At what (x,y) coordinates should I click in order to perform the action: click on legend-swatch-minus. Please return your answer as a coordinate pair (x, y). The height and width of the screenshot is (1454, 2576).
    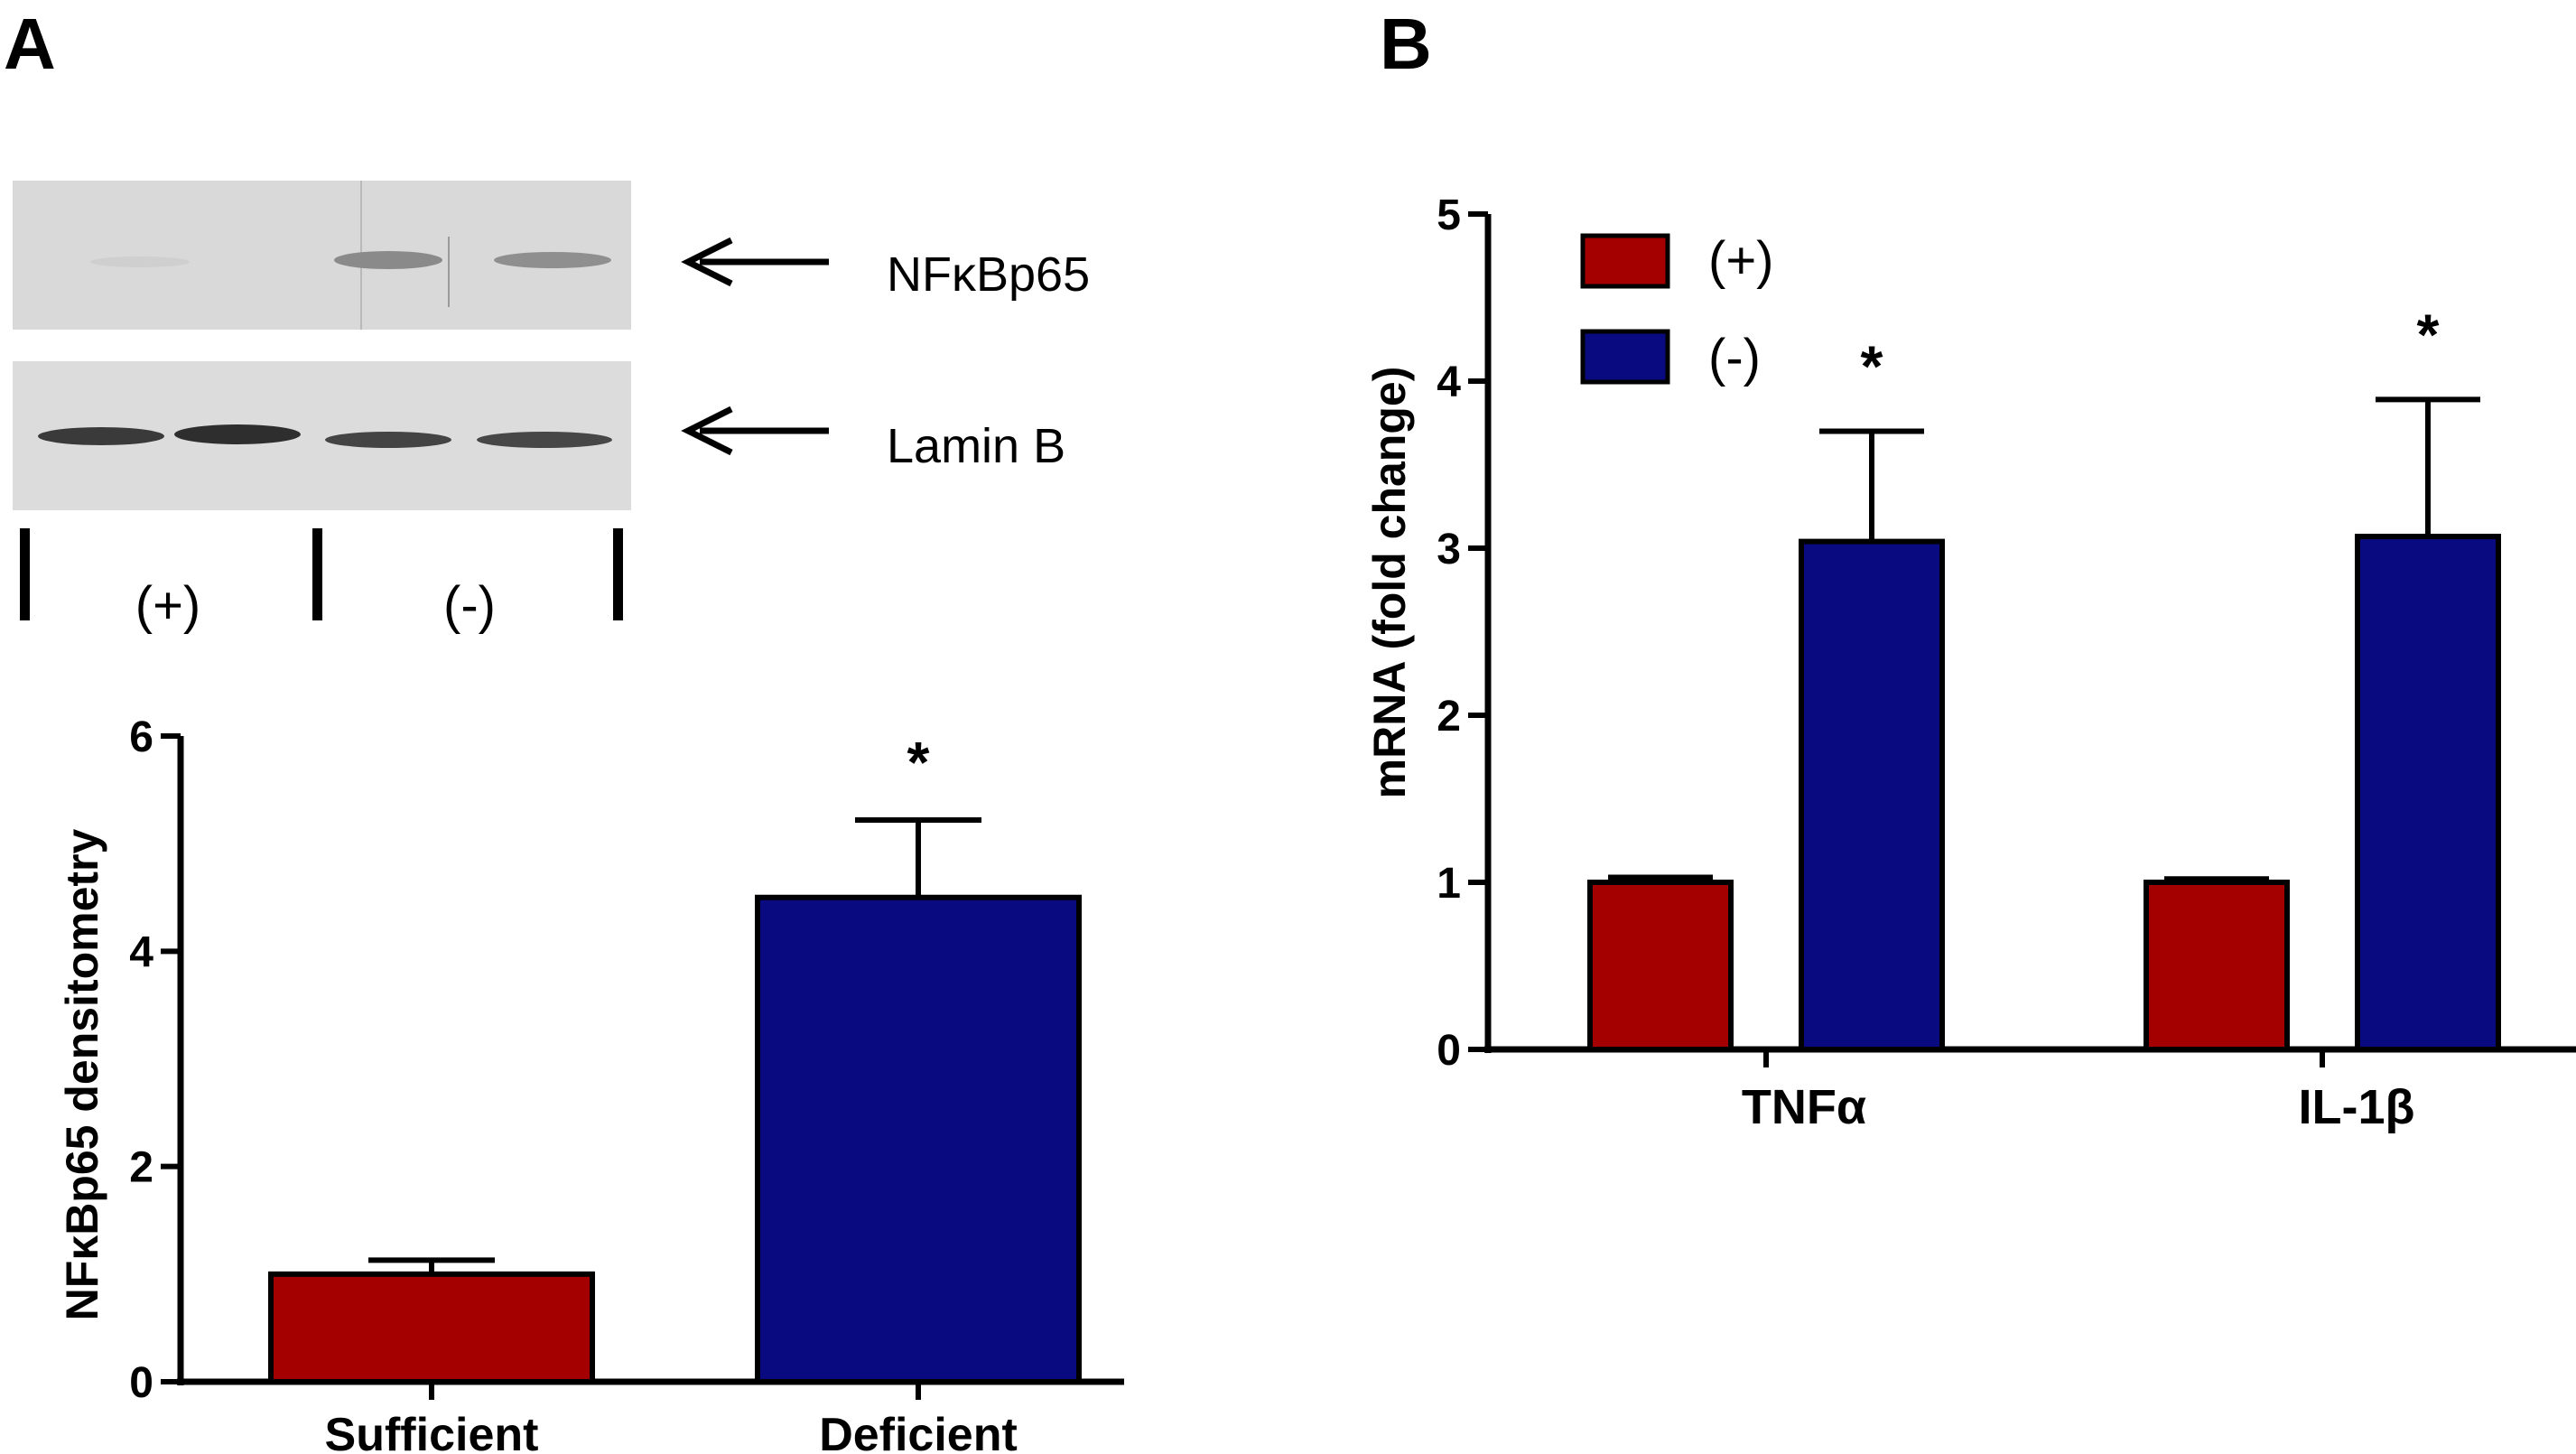
    Looking at the image, I should click on (1625, 357).